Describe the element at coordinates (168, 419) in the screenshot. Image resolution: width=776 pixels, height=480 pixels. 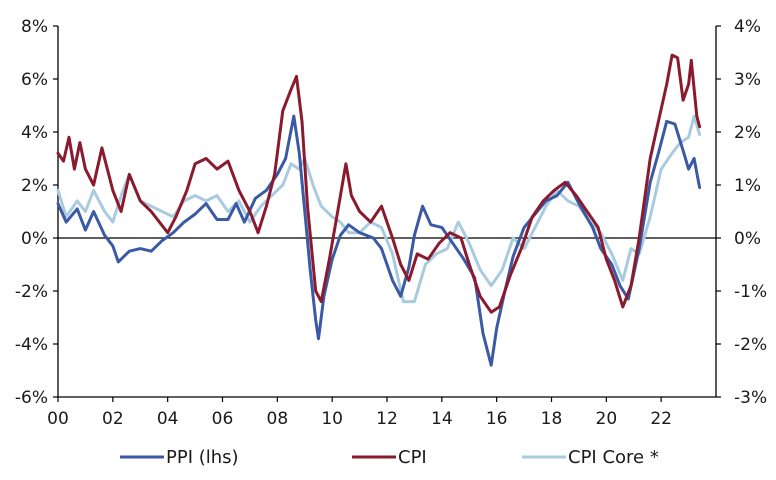
I see `x-tick-label: 04` at that location.